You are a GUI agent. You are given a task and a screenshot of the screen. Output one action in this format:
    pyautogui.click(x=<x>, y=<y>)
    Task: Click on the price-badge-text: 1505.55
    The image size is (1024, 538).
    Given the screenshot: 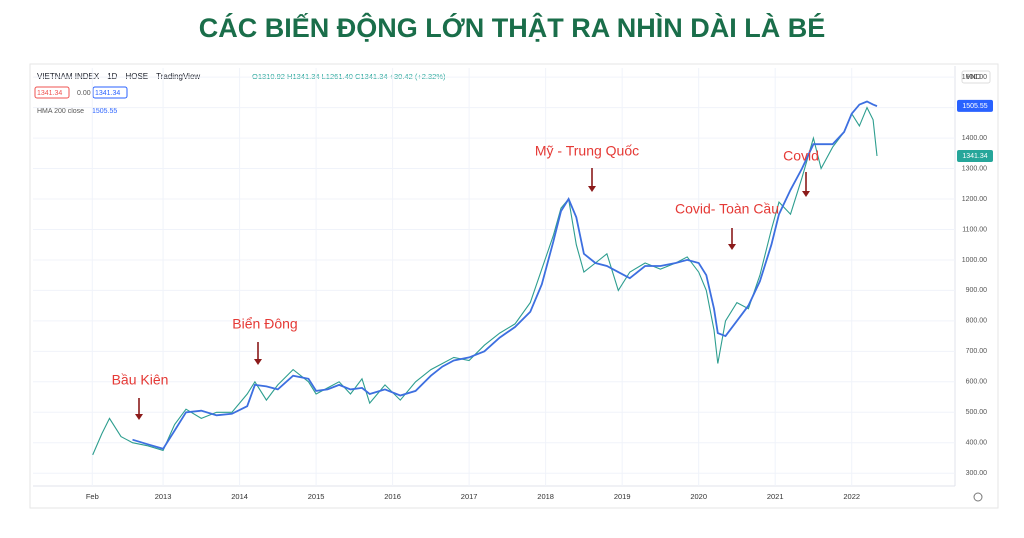 What is the action you would take?
    pyautogui.click(x=974, y=106)
    